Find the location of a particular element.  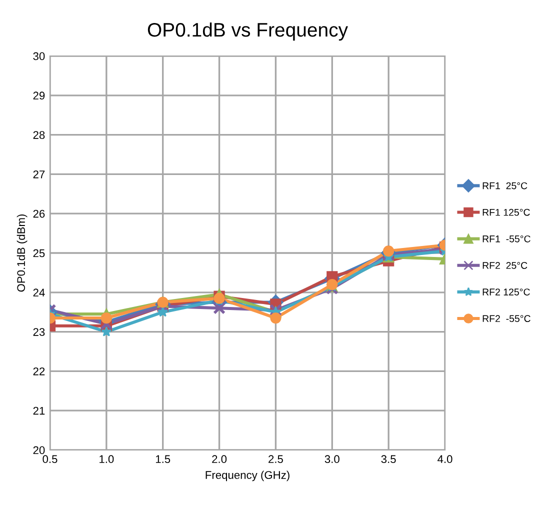

x-tick-label: 1.5 is located at coordinates (163, 459).